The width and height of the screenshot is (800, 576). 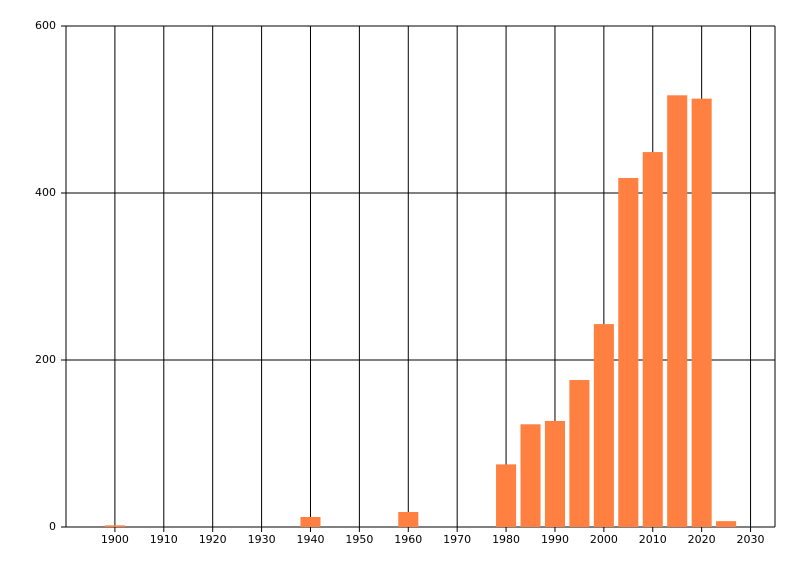 I want to click on y-tick-label: 600, so click(x=45, y=25).